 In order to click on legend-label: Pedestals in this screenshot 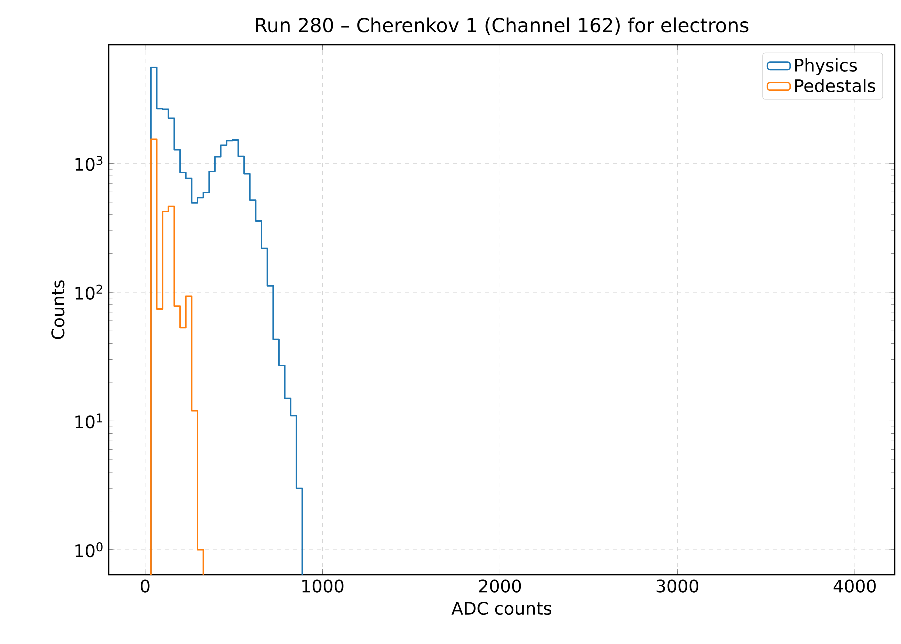, I will do `click(836, 85)`.